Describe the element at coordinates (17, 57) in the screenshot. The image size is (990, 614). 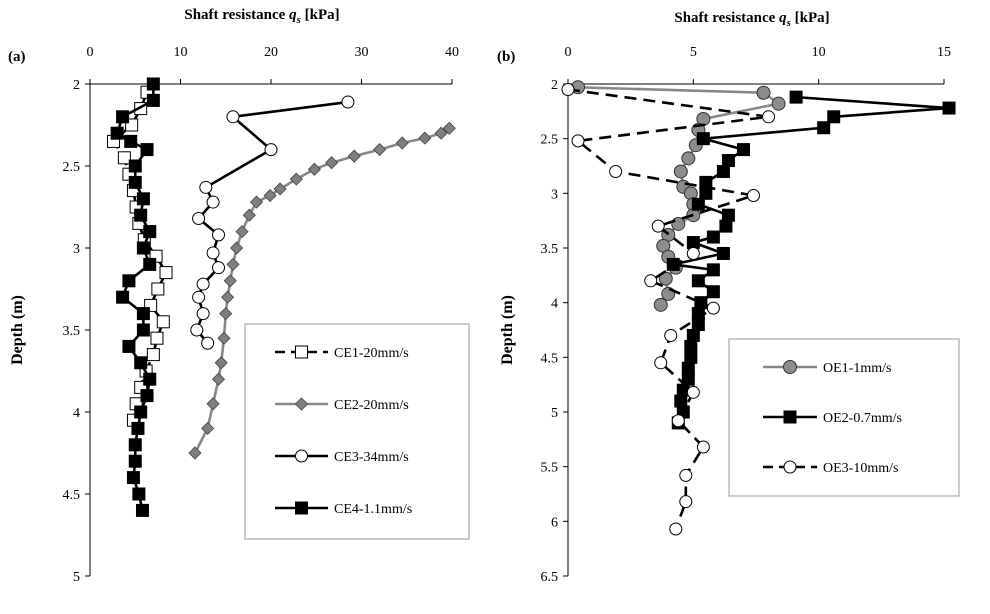
I see `panel-label: (a)` at that location.